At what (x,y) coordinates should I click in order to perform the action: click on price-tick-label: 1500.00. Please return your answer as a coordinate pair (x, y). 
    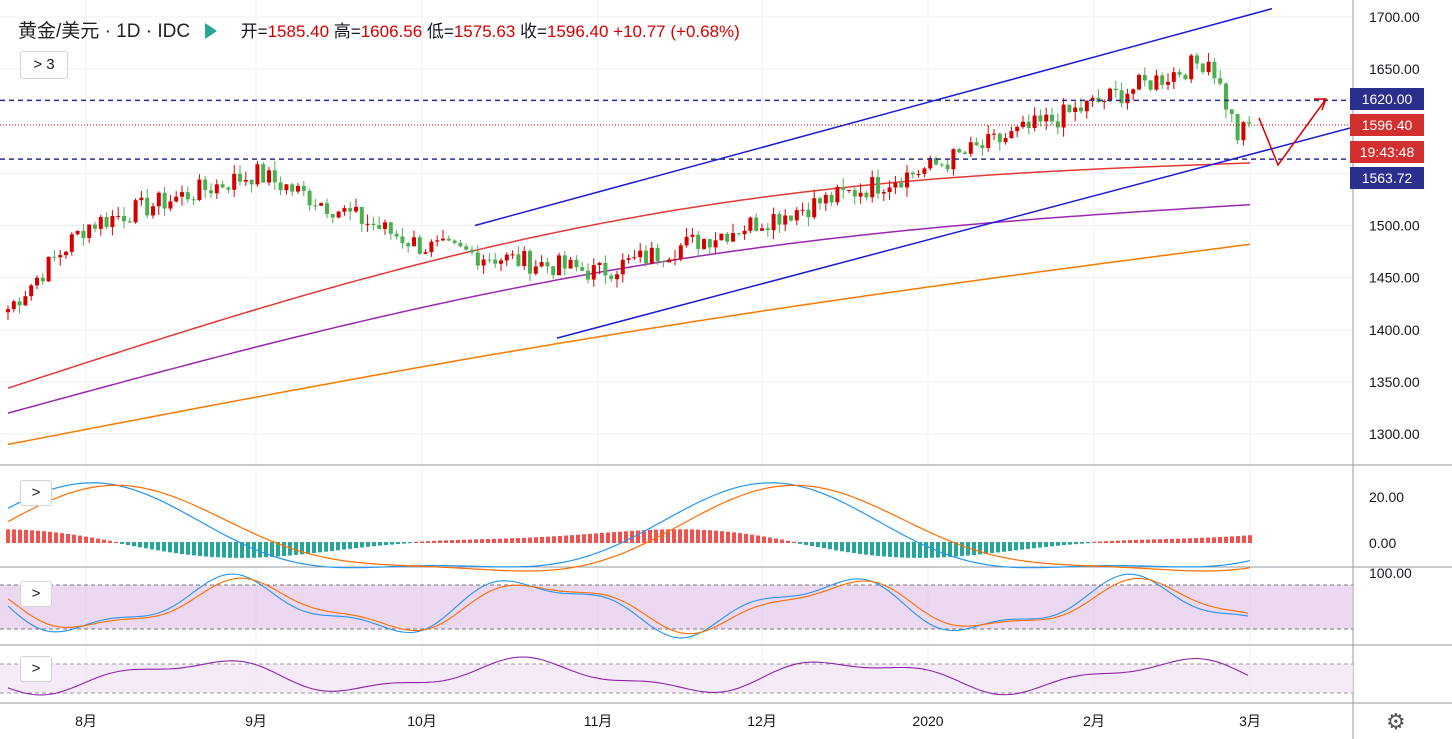
    Looking at the image, I should click on (1394, 226).